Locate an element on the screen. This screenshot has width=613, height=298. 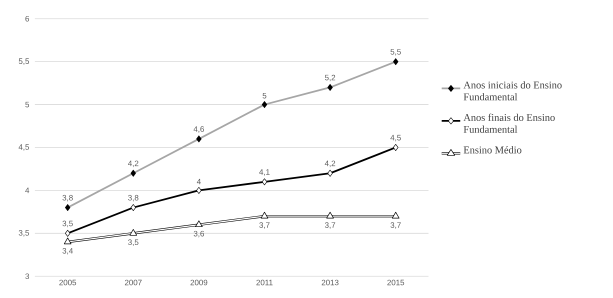
legend-label: Anos iniciais do Ensino Fundamental is located at coordinates (512, 90).